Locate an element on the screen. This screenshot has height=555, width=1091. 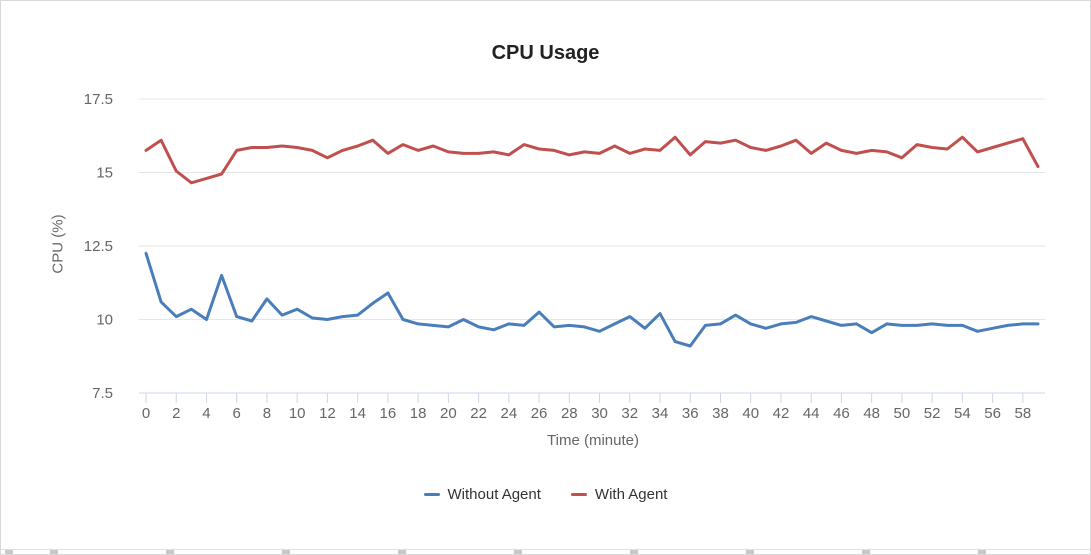
x-tick-label-50: 50 is located at coordinates (902, 413).